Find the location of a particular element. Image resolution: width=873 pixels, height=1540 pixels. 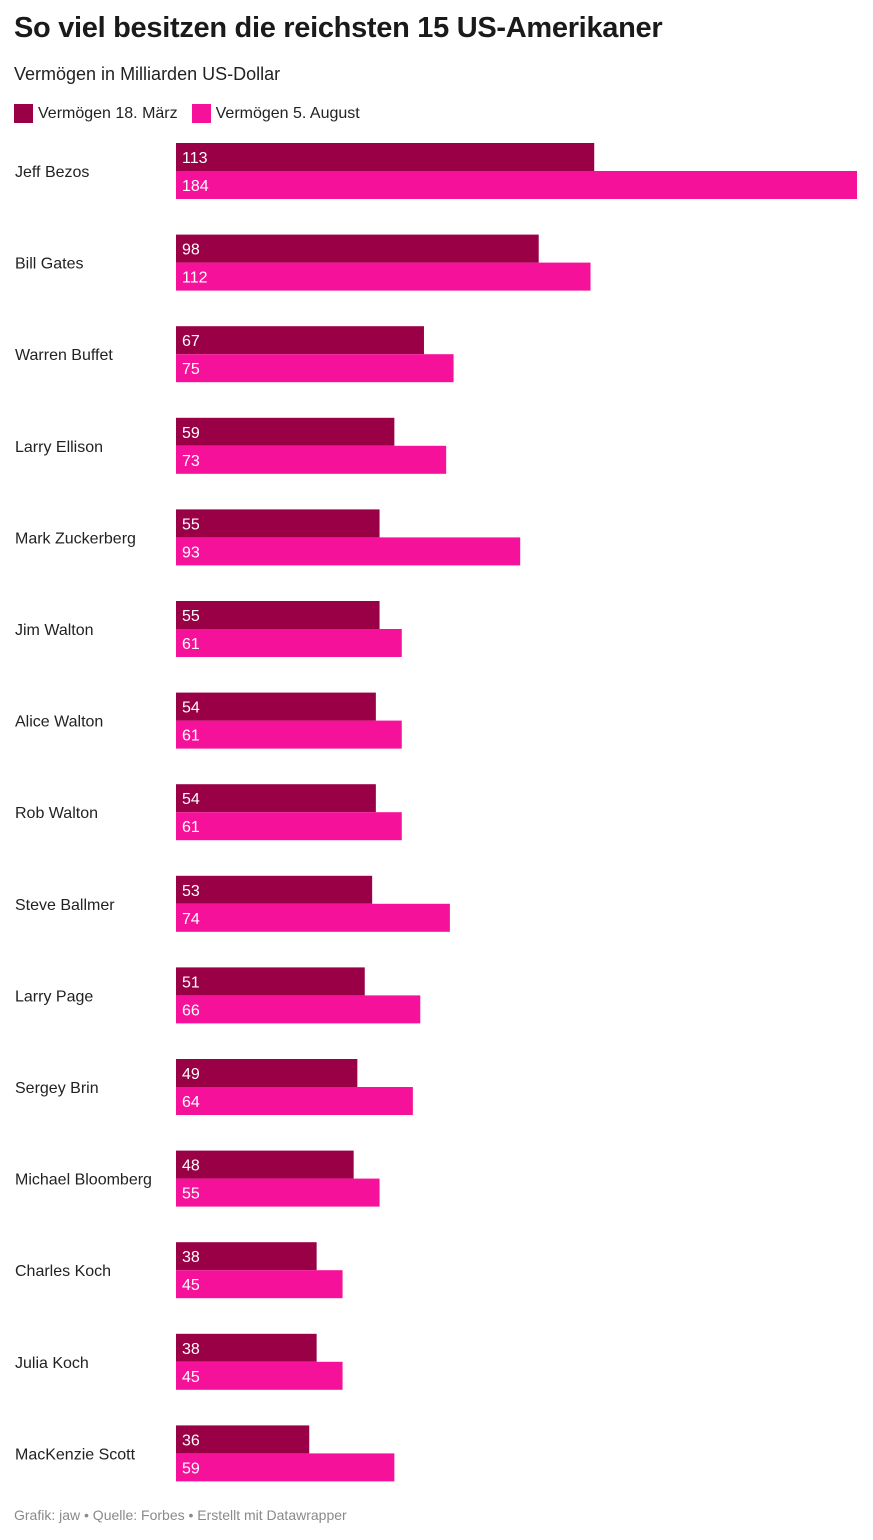

bar-group-michael-bloomberg: Michael Bloomberg 48 55 is located at coordinates (197, 1178).